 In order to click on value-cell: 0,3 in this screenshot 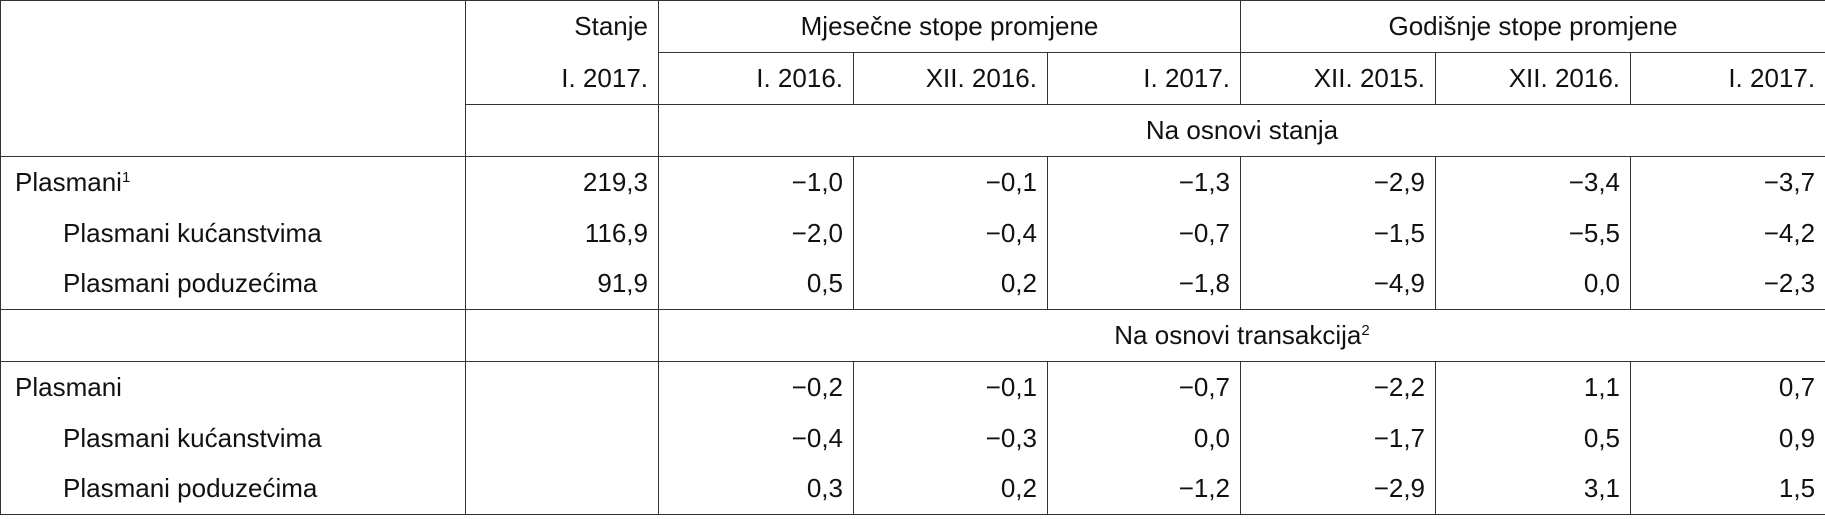, I will do `click(756, 489)`.